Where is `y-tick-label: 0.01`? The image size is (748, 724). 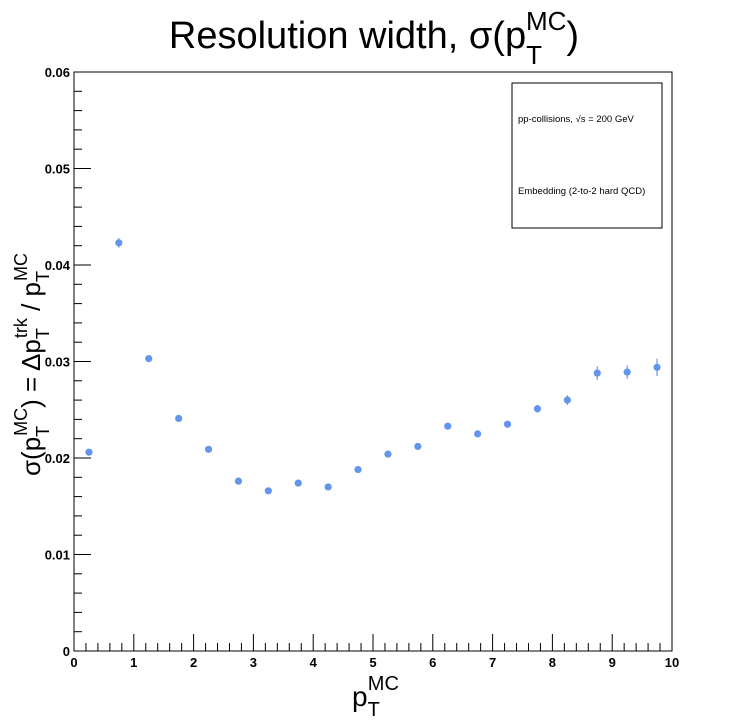
y-tick-label: 0.01 is located at coordinates (57, 555).